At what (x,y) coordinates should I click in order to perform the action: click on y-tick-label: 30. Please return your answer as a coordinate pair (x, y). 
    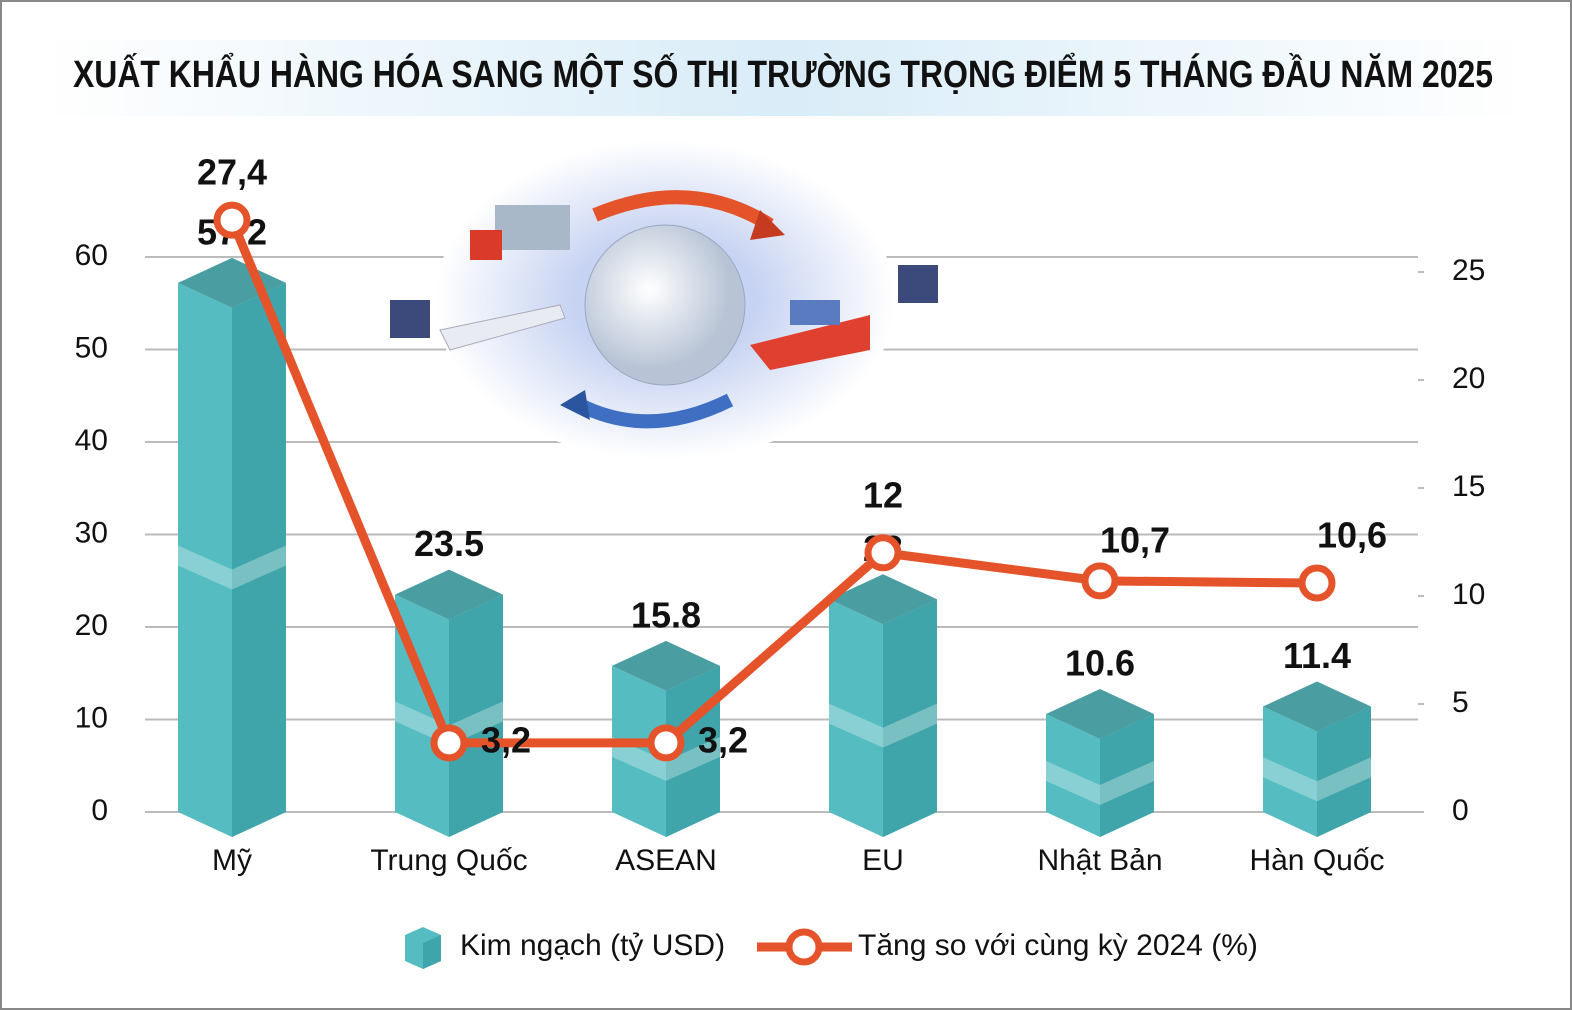
    Looking at the image, I should click on (91, 532).